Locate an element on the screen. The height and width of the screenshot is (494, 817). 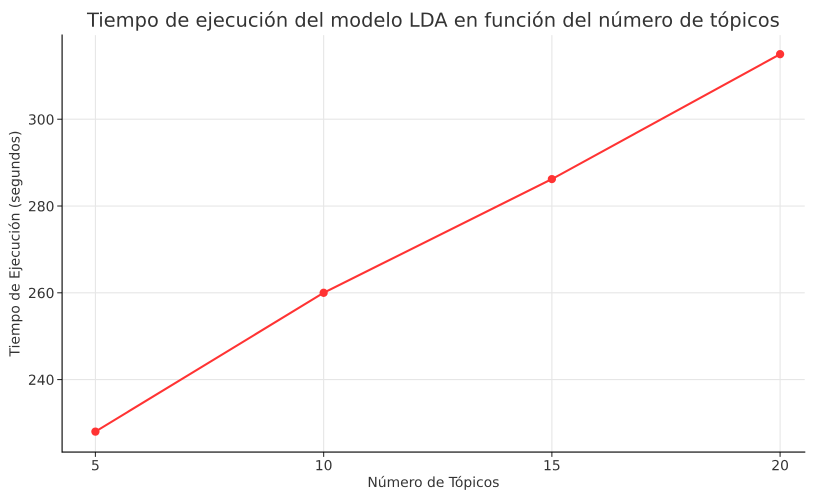
y-axis-title: Tiempo de Ejecución (segundos) is located at coordinates (15, 244).